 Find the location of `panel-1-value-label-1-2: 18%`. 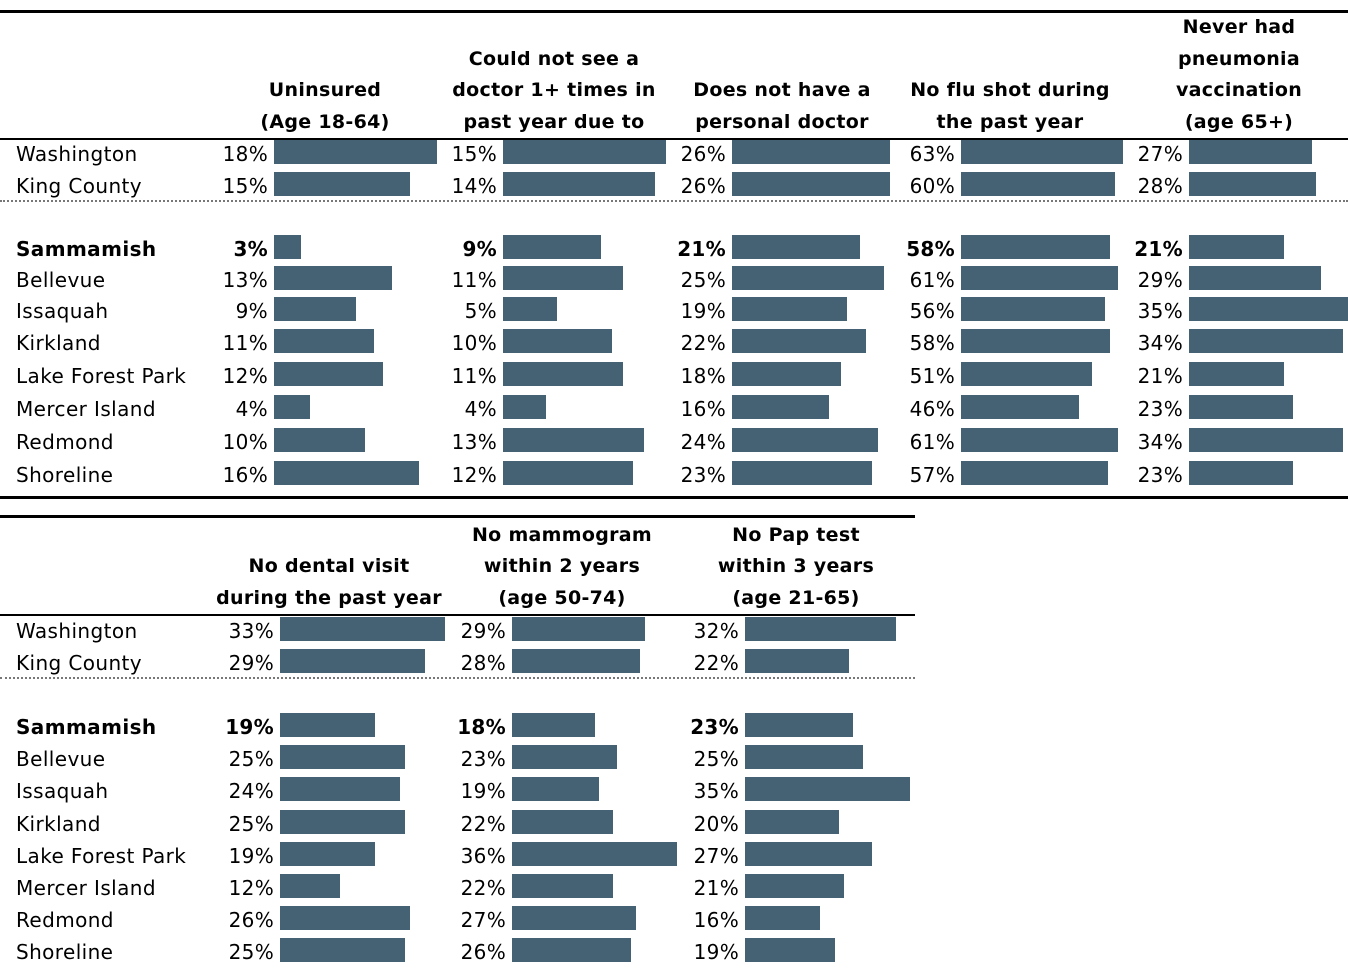

panel-1-value-label-1-2: 18% is located at coordinates (481, 727).